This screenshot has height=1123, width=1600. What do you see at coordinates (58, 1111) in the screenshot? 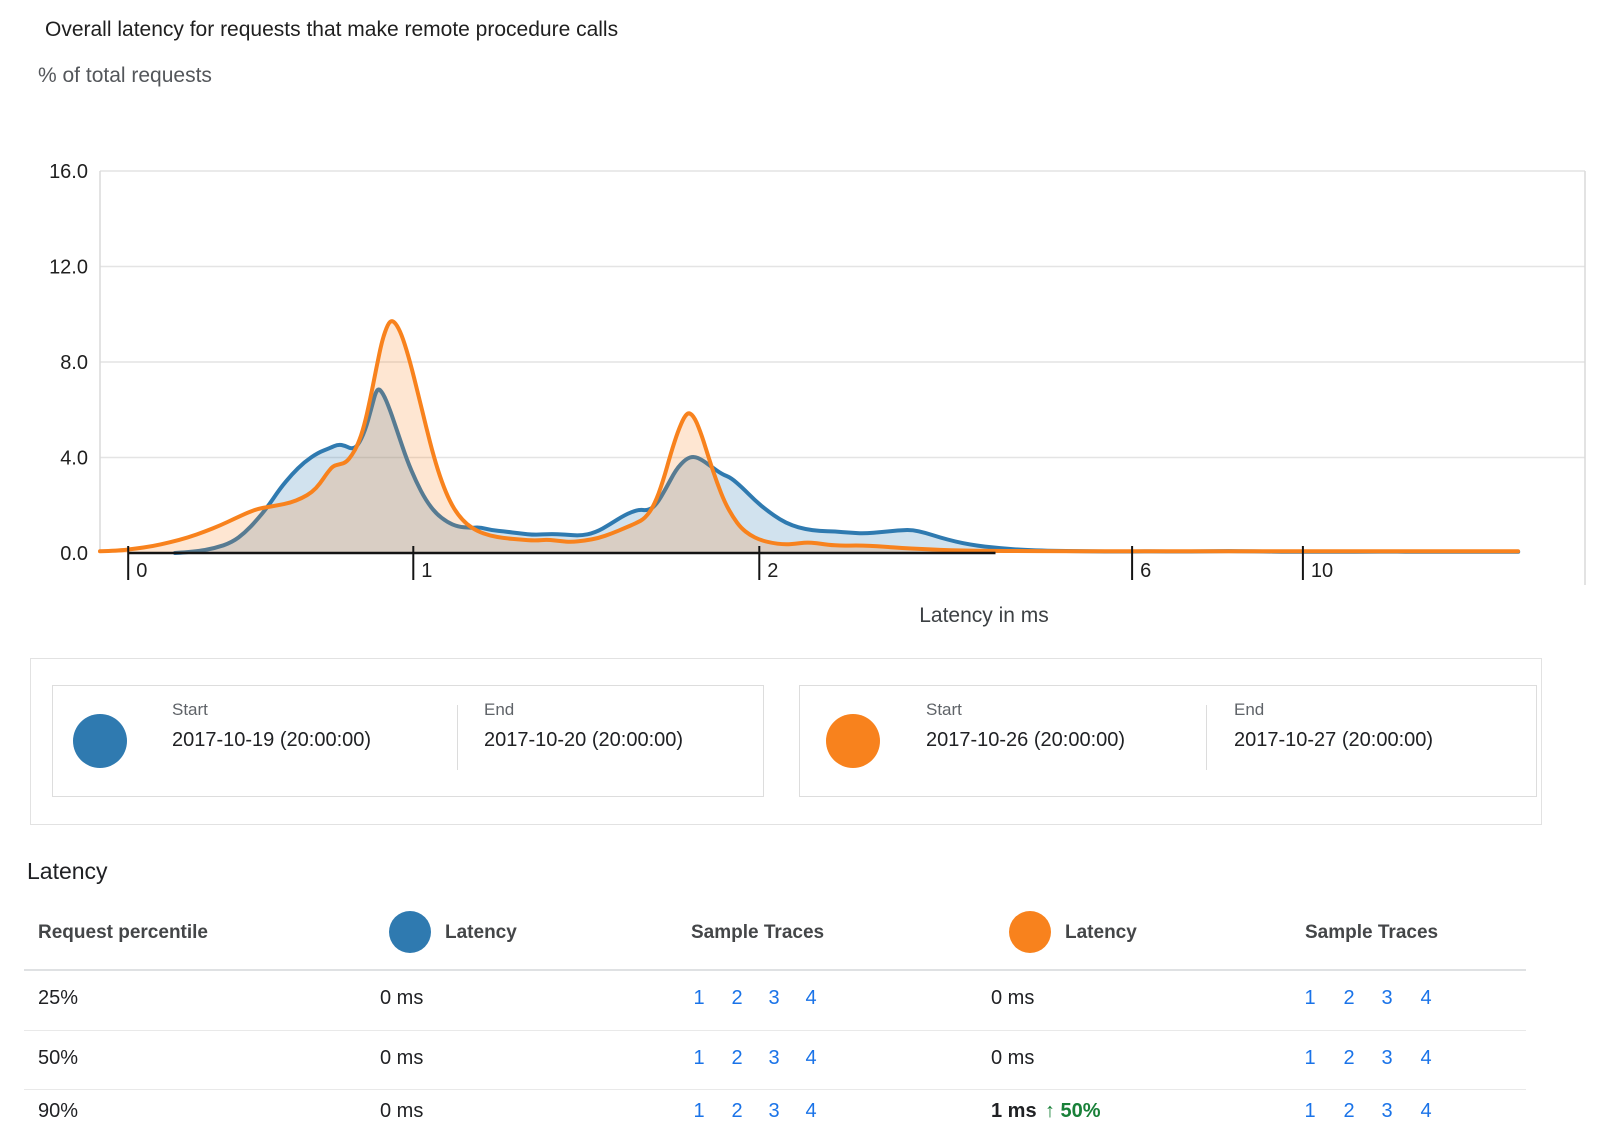
I see `percentile-cell: 90%` at bounding box center [58, 1111].